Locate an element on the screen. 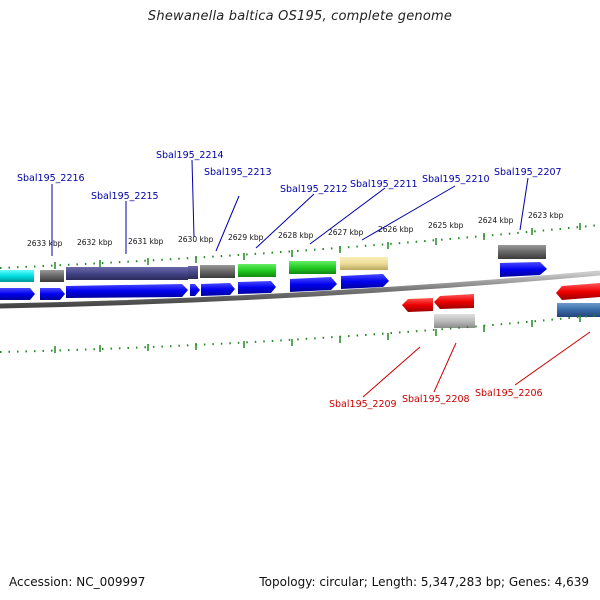 The height and width of the screenshot is (600, 600). gene-label-top: Sbal195_2211 is located at coordinates (384, 184).